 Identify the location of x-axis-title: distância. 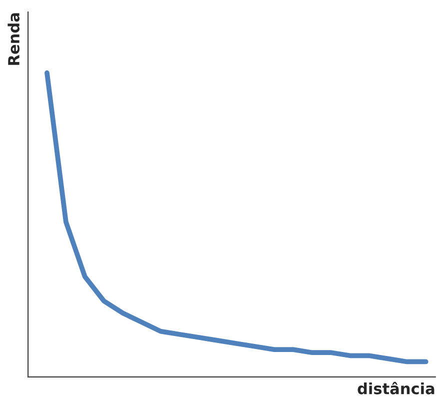
(396, 388).